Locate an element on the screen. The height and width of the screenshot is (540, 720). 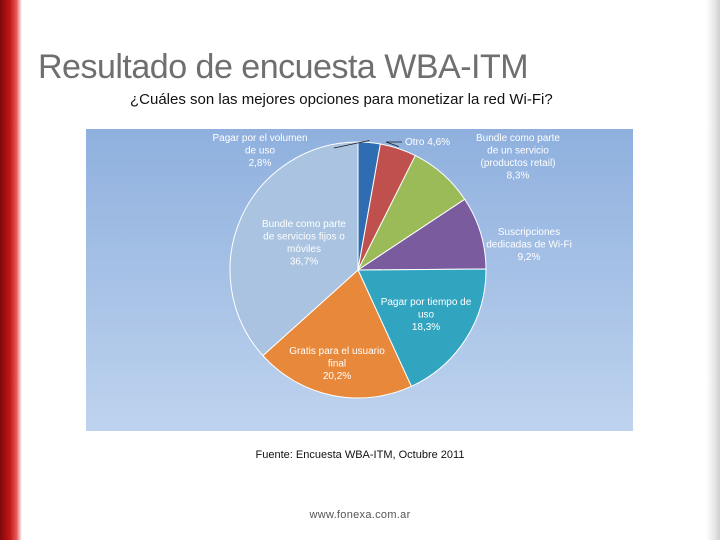
footer-url: www.fonexa.com.ar is located at coordinates (360, 515).